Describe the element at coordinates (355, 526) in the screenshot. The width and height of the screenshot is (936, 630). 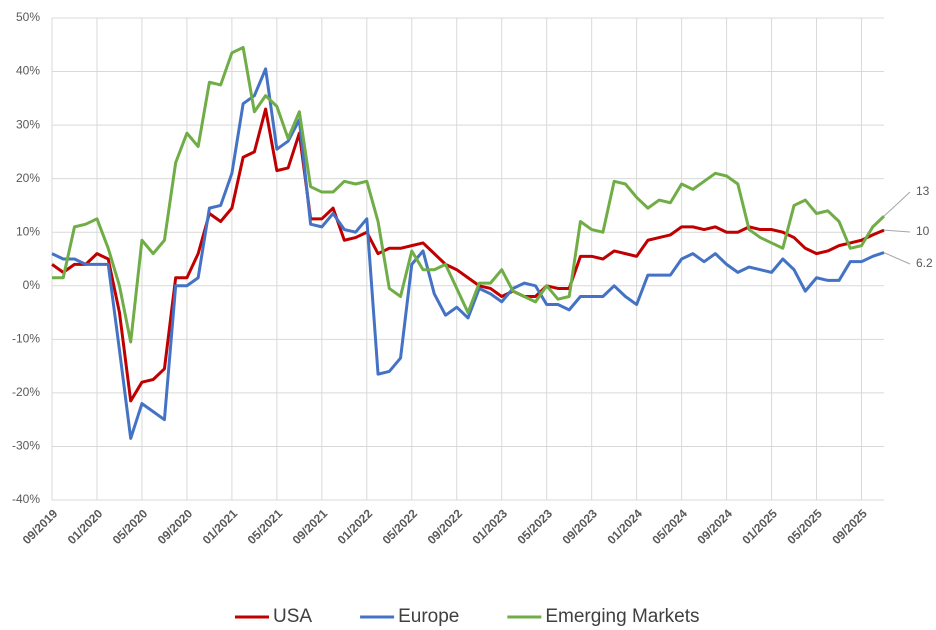
I see `x-tick-label: 01/2022` at that location.